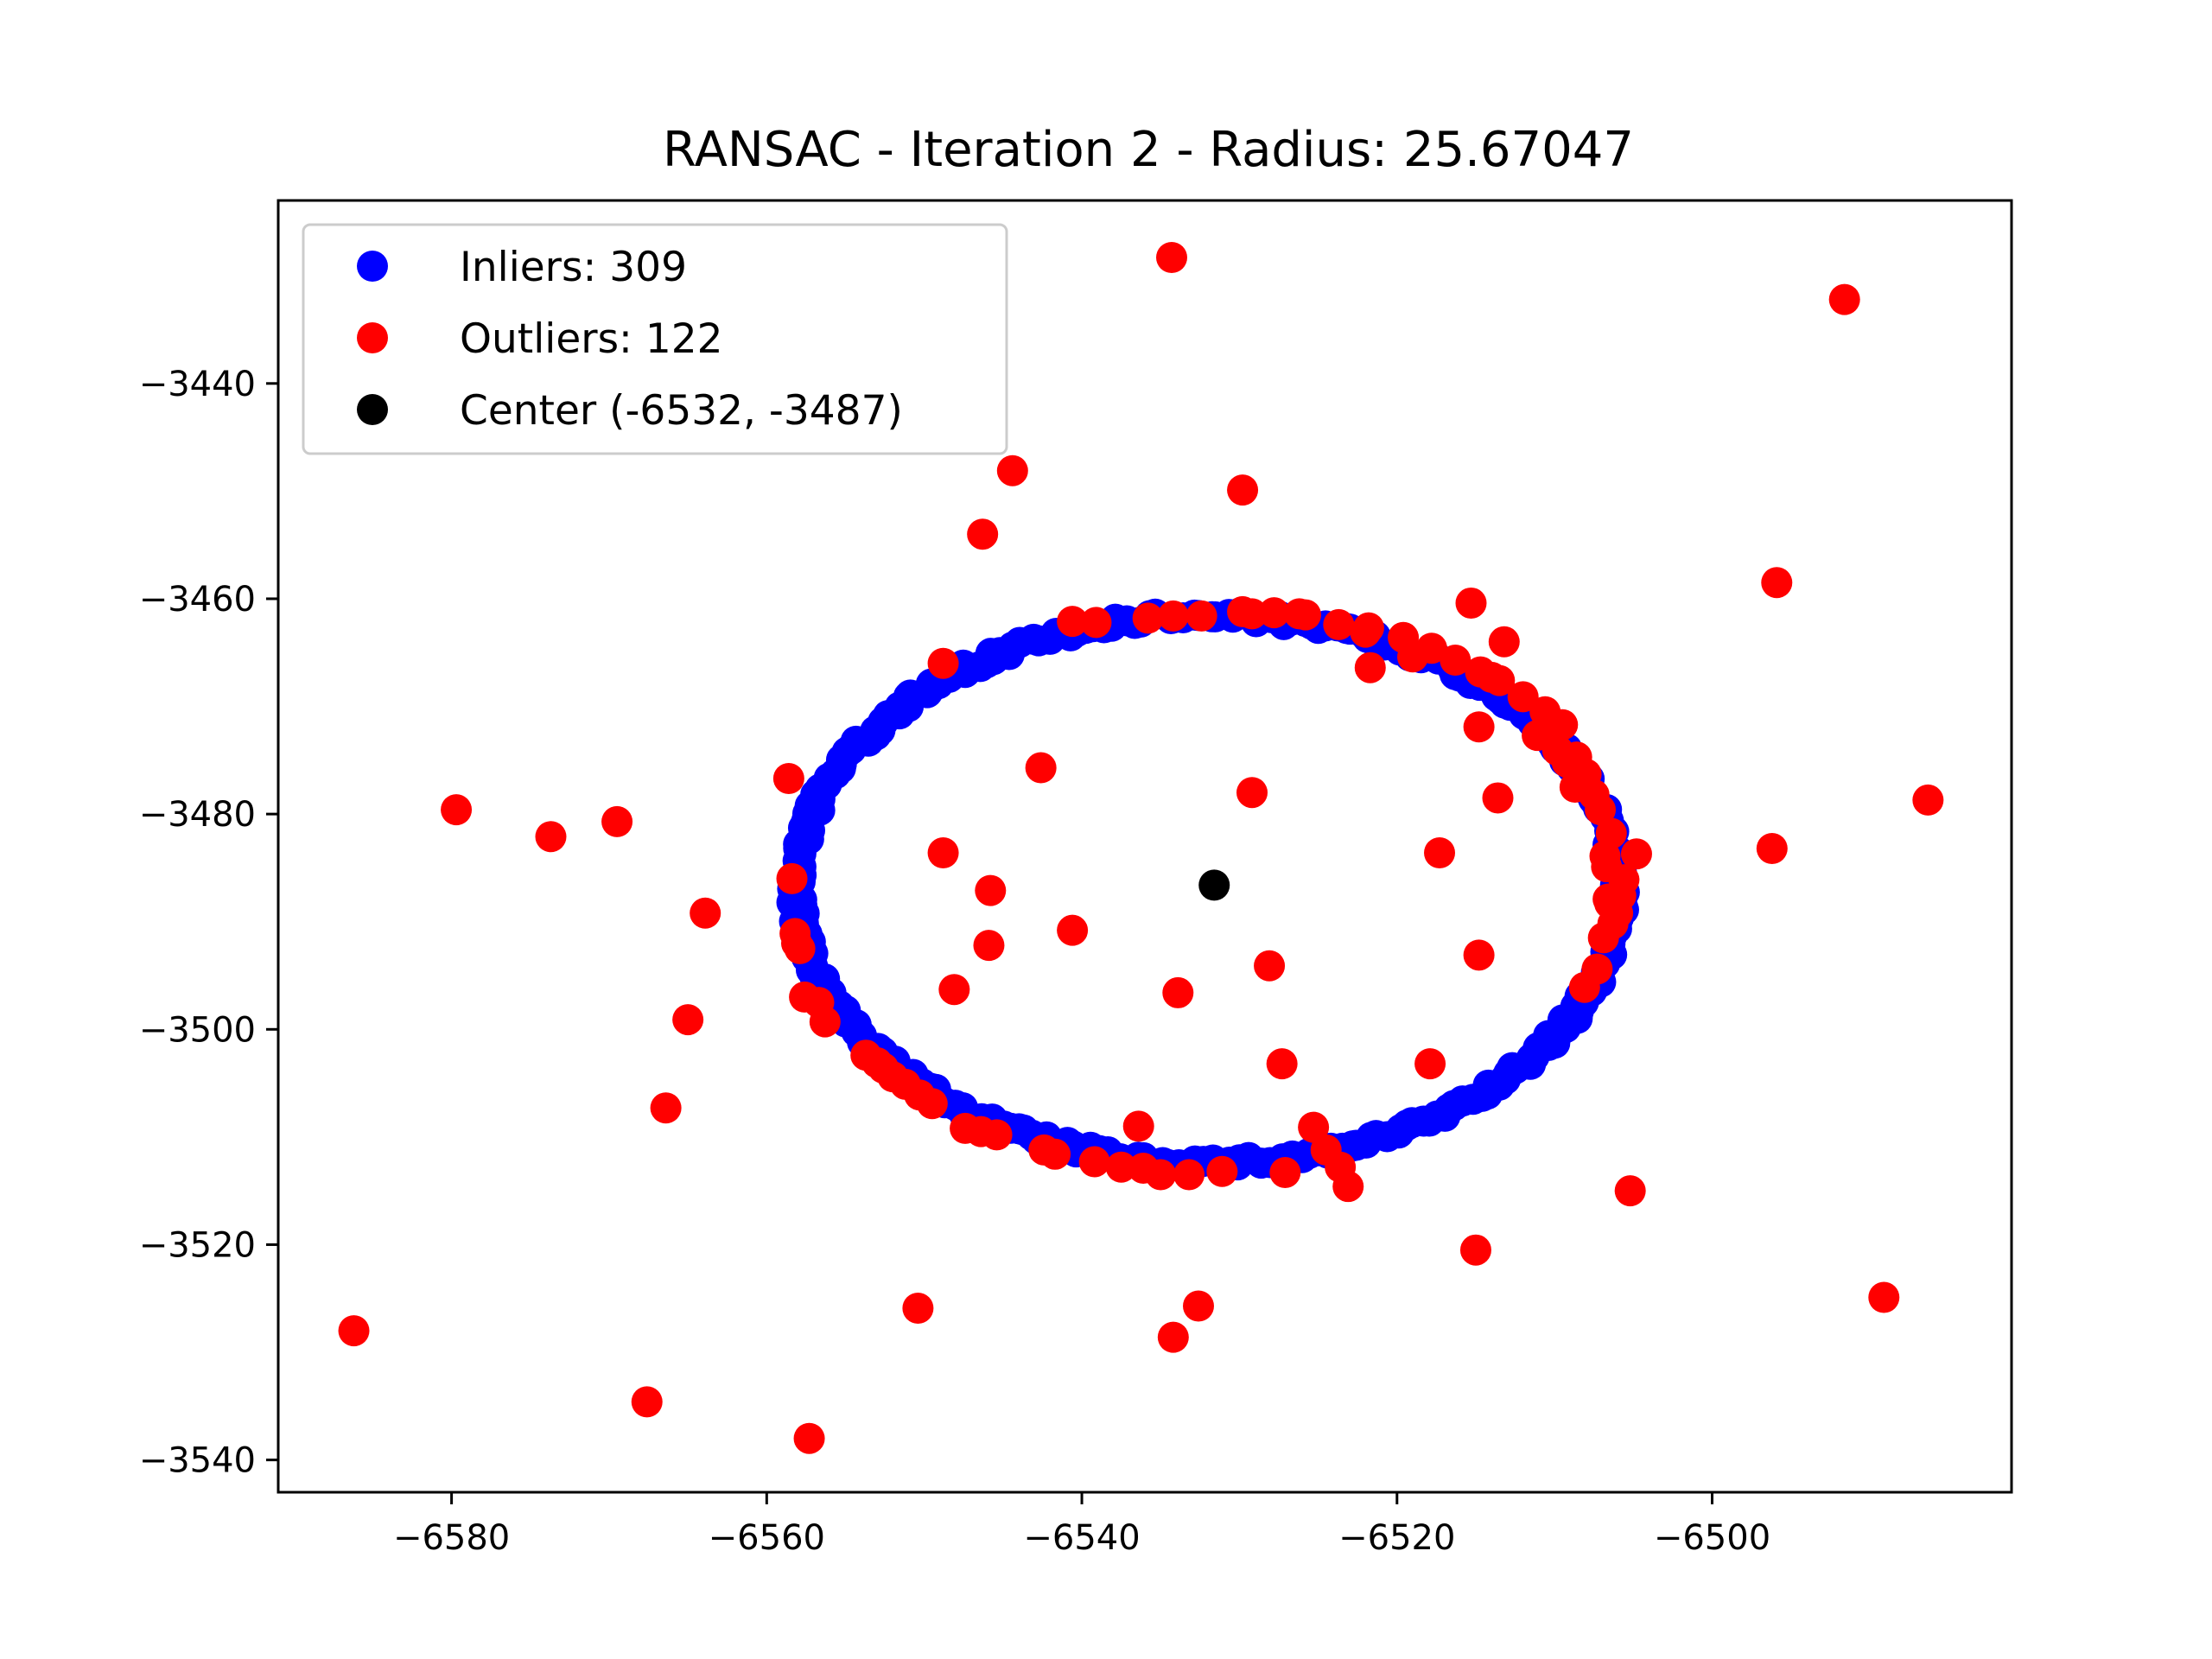 Image resolution: width=2212 pixels, height=1659 pixels. I want to click on chart-title: RANSAC - Iteration 2 - Radius: 25.67047, so click(1148, 150).